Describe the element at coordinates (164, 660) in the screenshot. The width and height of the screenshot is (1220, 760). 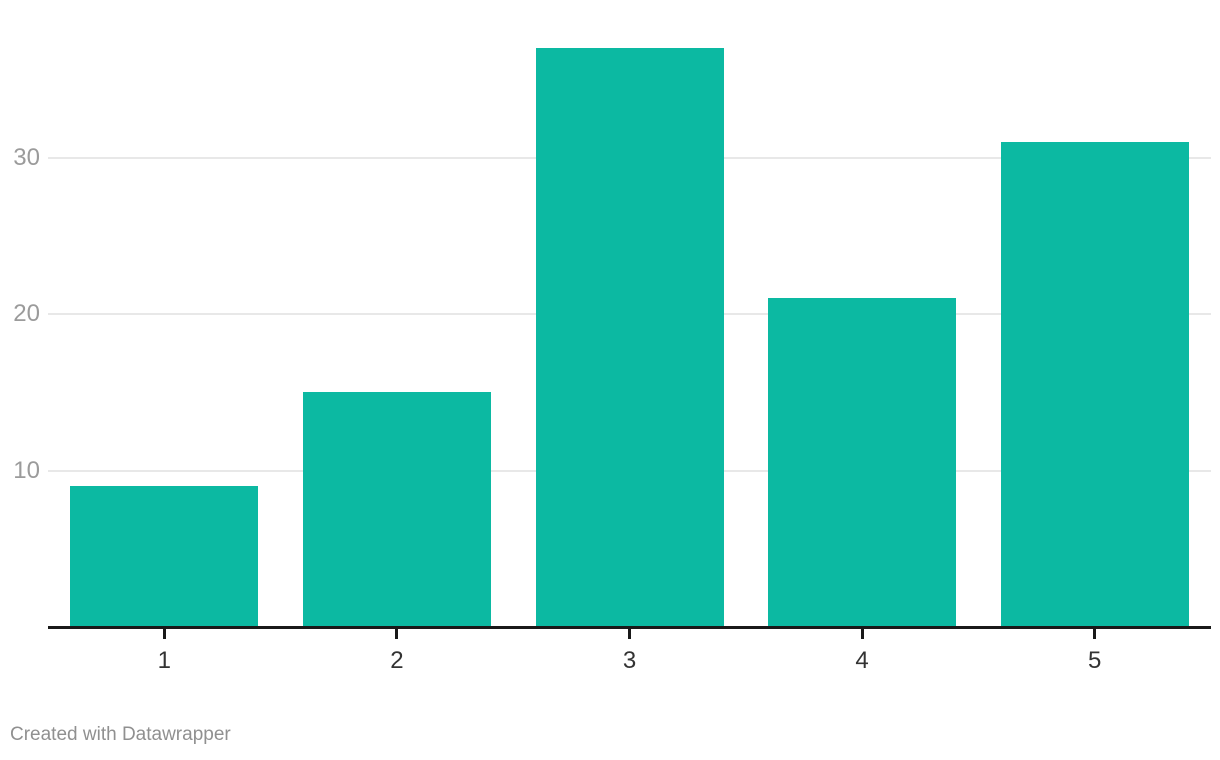
I see `x-tick-label-1: 1` at that location.